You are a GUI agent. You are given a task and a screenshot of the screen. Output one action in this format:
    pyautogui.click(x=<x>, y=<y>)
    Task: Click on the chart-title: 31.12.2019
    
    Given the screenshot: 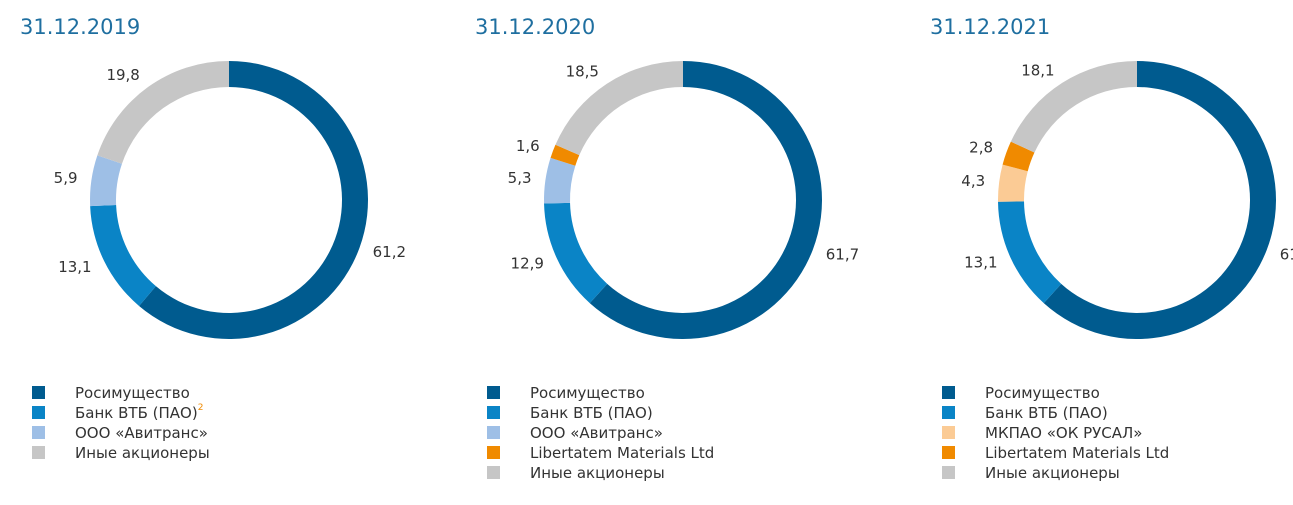 What is the action you would take?
    pyautogui.click(x=80, y=27)
    